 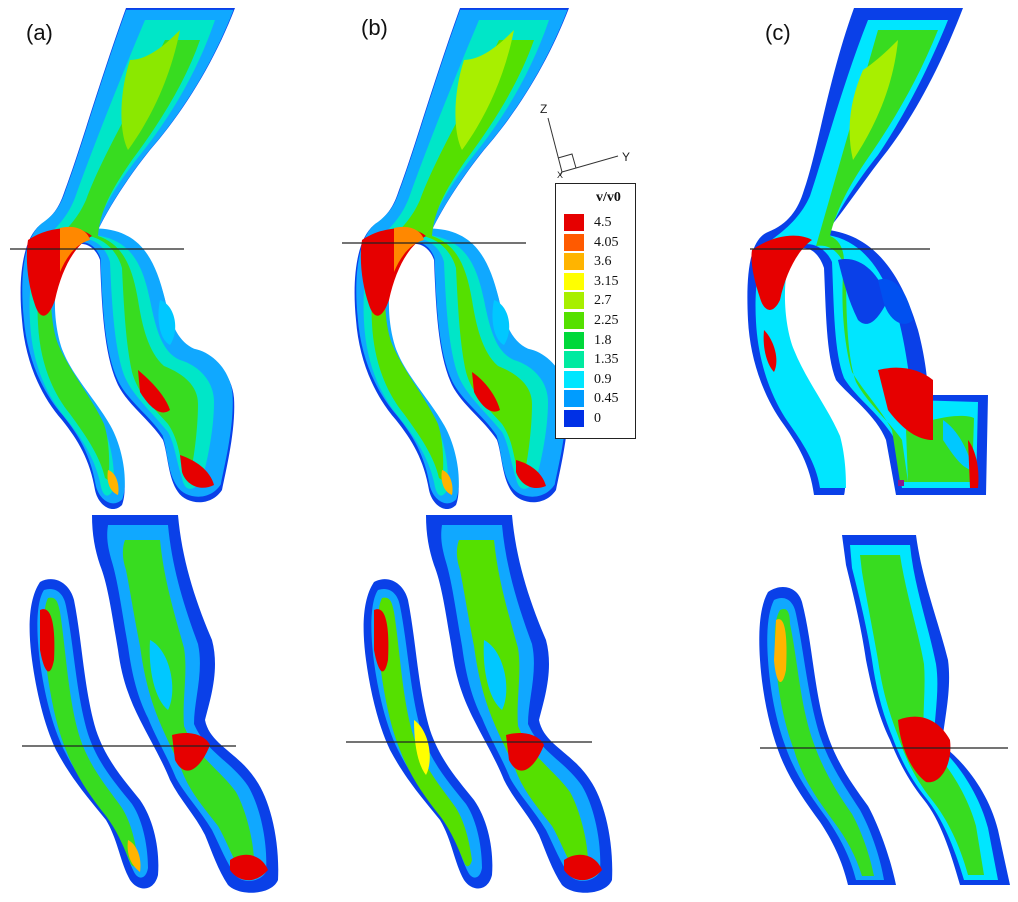 I want to click on legend-value: 0.9, so click(x=603, y=379).